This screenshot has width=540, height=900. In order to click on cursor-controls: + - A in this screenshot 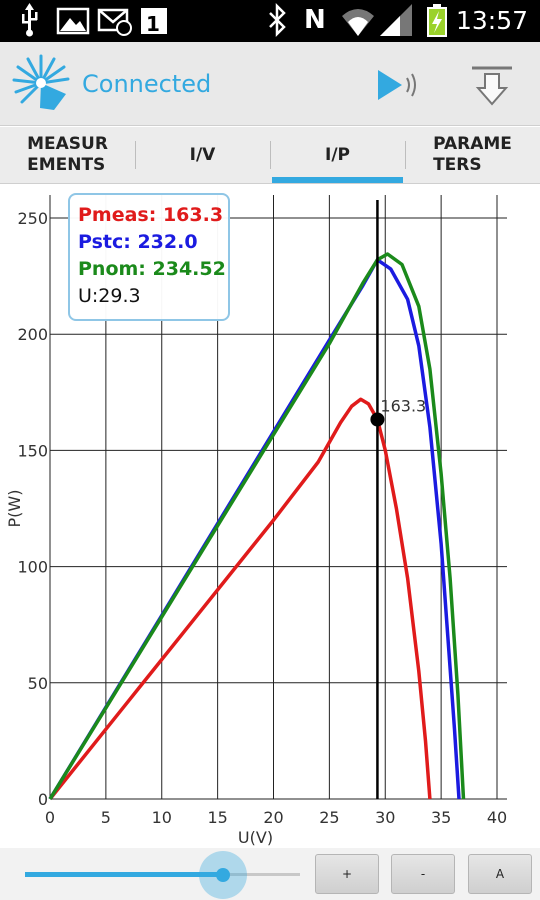, I will do `click(270, 874)`.